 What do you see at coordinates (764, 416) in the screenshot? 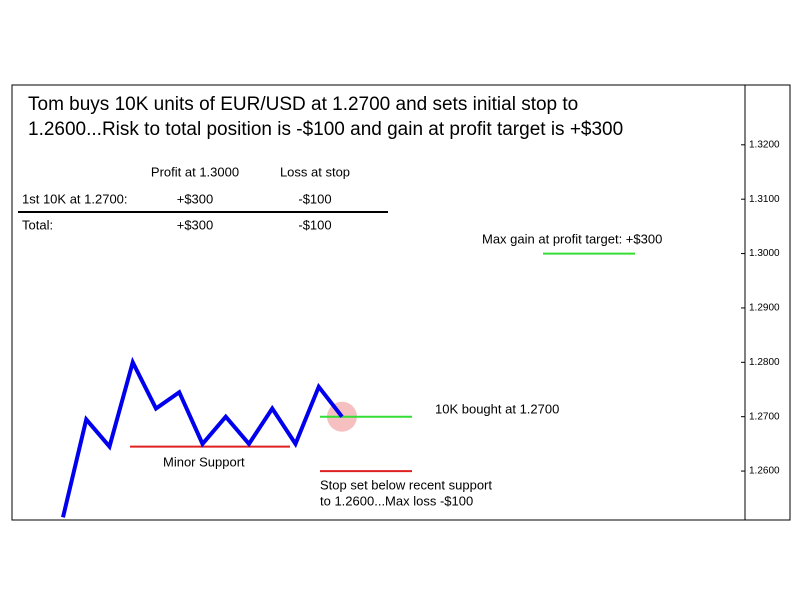
I see `y-tick-label: 1.2700` at bounding box center [764, 416].